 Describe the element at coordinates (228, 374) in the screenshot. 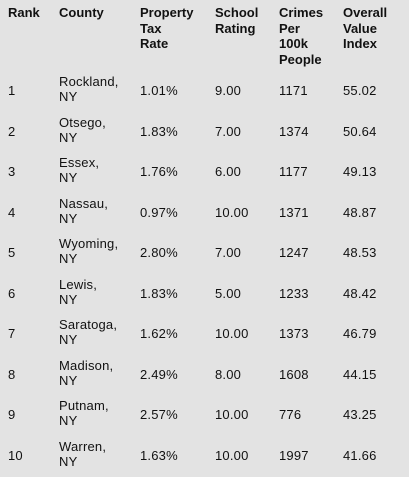

I see `school-rating-cell: 8.00` at that location.